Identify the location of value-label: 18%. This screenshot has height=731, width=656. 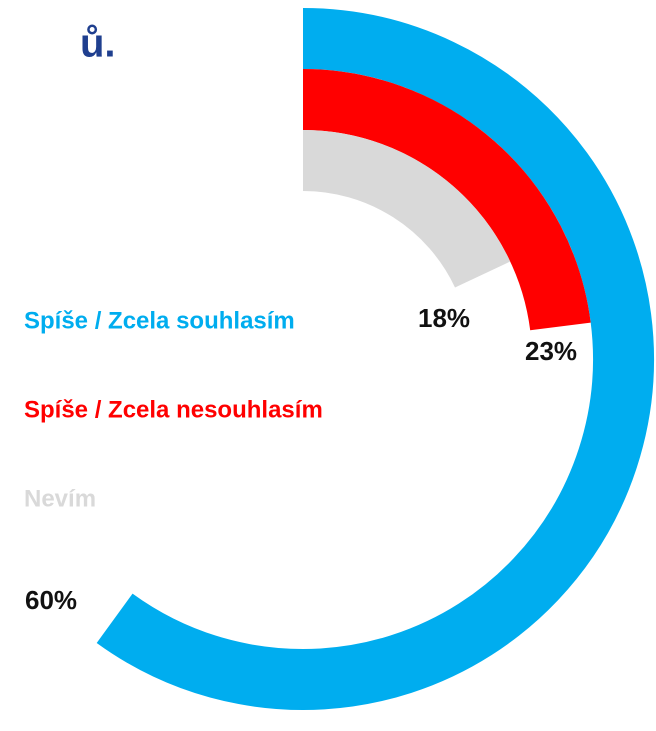
(444, 318).